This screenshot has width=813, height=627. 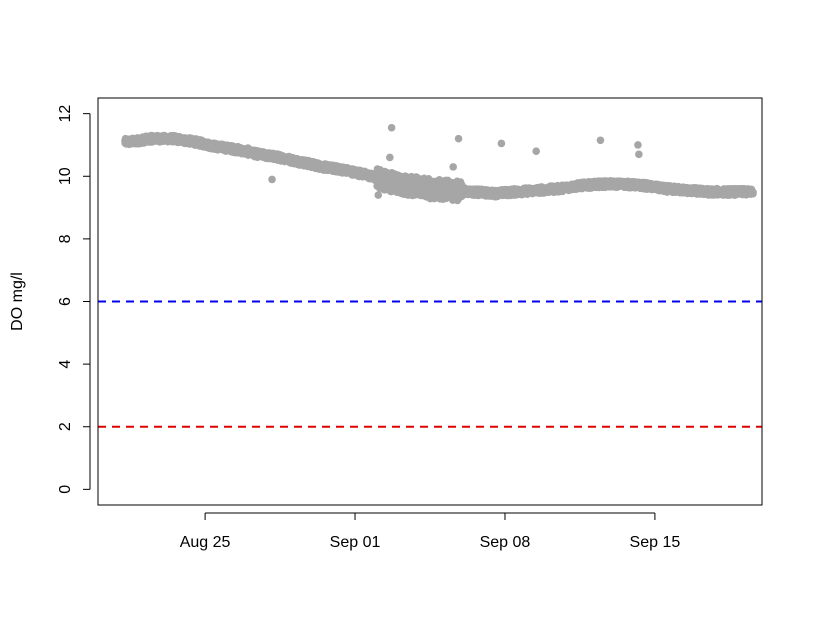 What do you see at coordinates (65, 114) in the screenshot?
I see `y-tick-label: 12` at bounding box center [65, 114].